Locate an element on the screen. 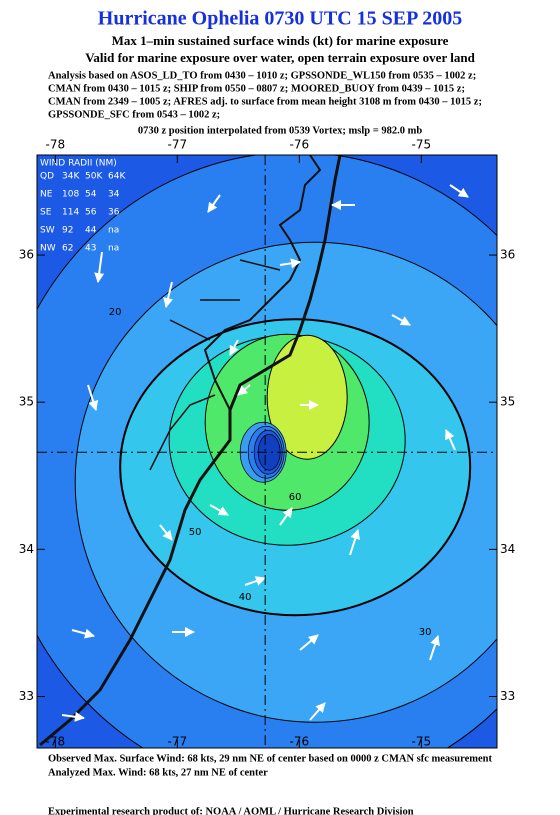 This screenshot has height=815, width=560. wind-radii-cell: 56 is located at coordinates (91, 213).